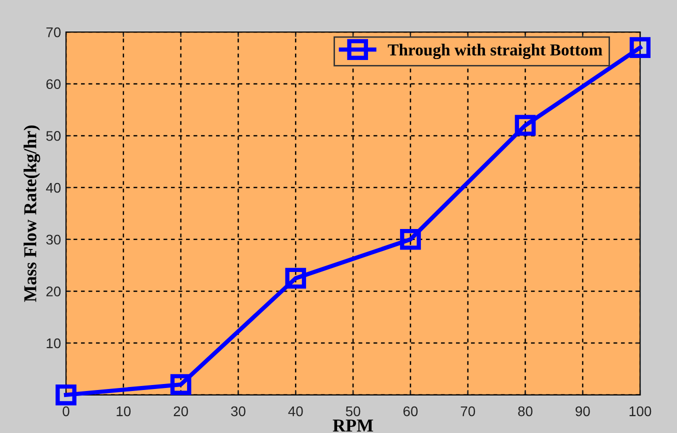  Describe the element at coordinates (525, 411) in the screenshot. I see `x-tick-label: 80` at that location.